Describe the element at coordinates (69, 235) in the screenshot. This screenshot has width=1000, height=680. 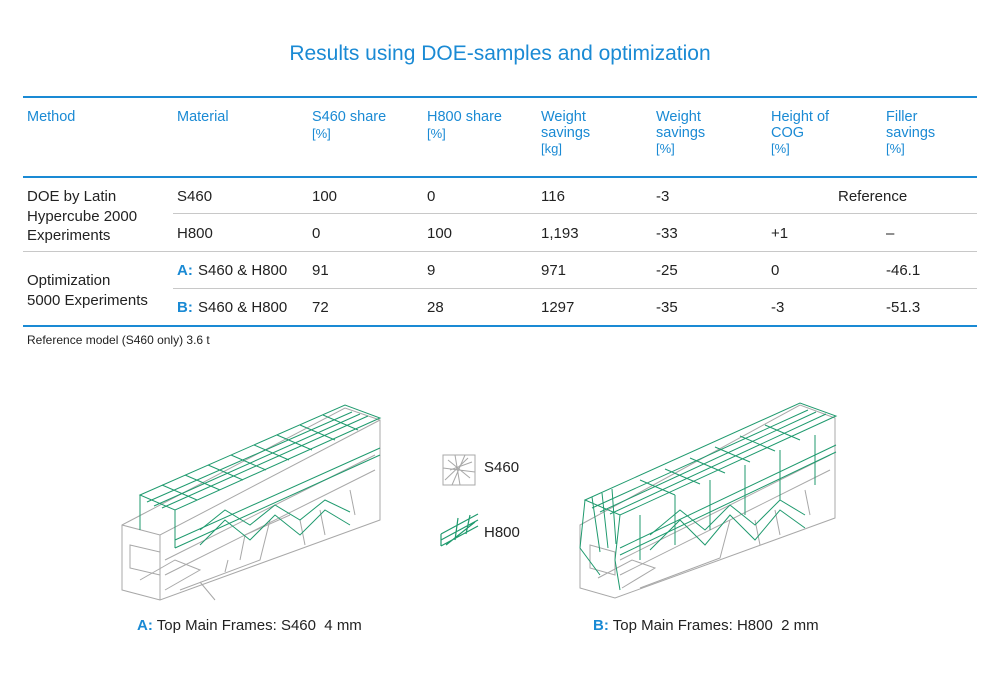
I see `method-line: Experiments` at that location.